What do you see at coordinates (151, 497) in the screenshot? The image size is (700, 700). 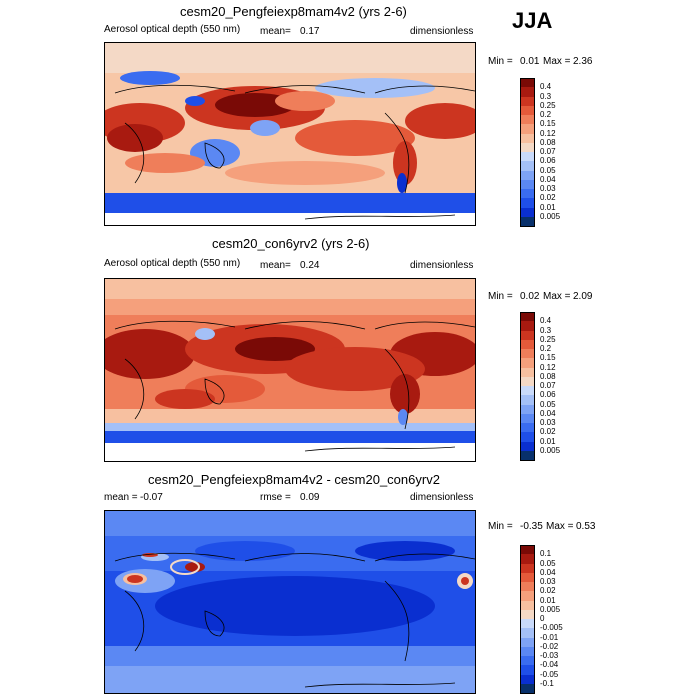 I see `panel-3-mean-value: -0.07` at bounding box center [151, 497].